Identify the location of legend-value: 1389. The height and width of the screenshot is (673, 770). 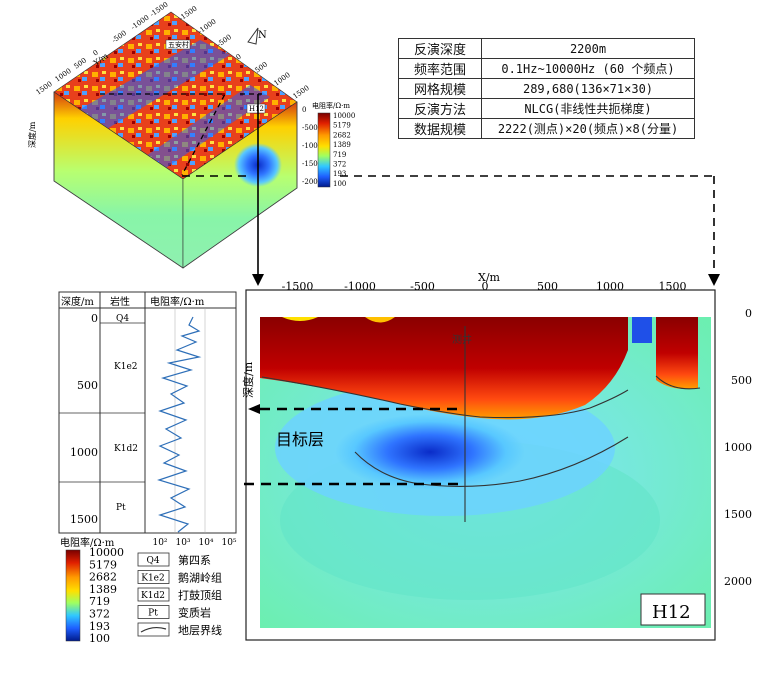
(103, 589).